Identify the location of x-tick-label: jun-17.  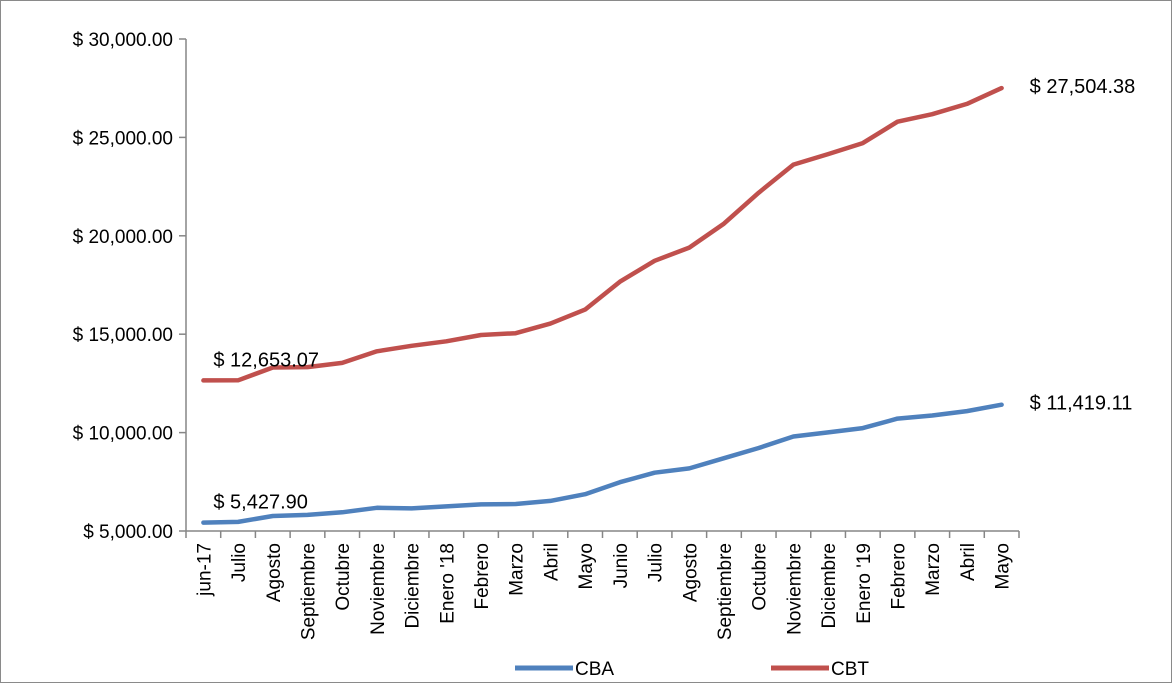
(204, 570).